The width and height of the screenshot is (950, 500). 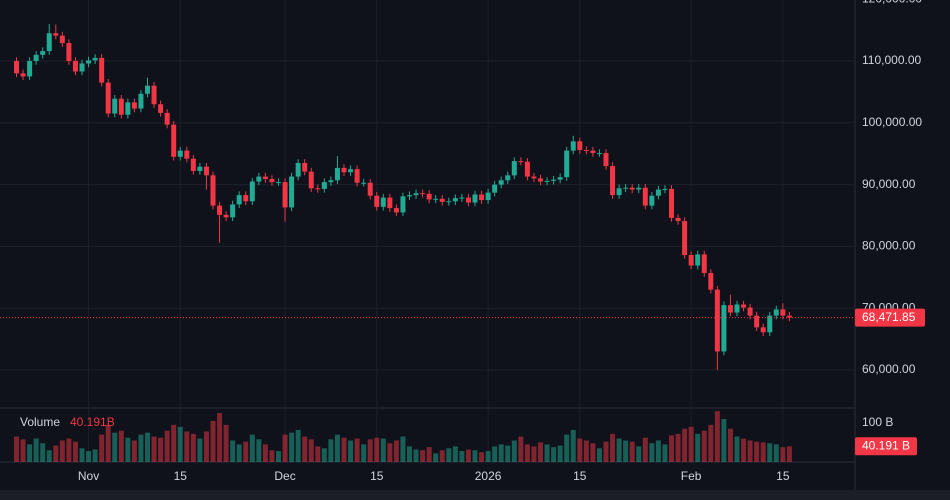 I want to click on last-volume-label: 40.191 B, so click(x=886, y=445).